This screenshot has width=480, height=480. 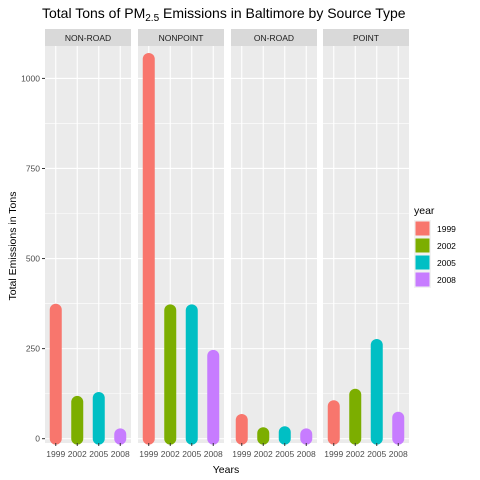 I want to click on y-tick-label: 750, so click(x=33, y=168).